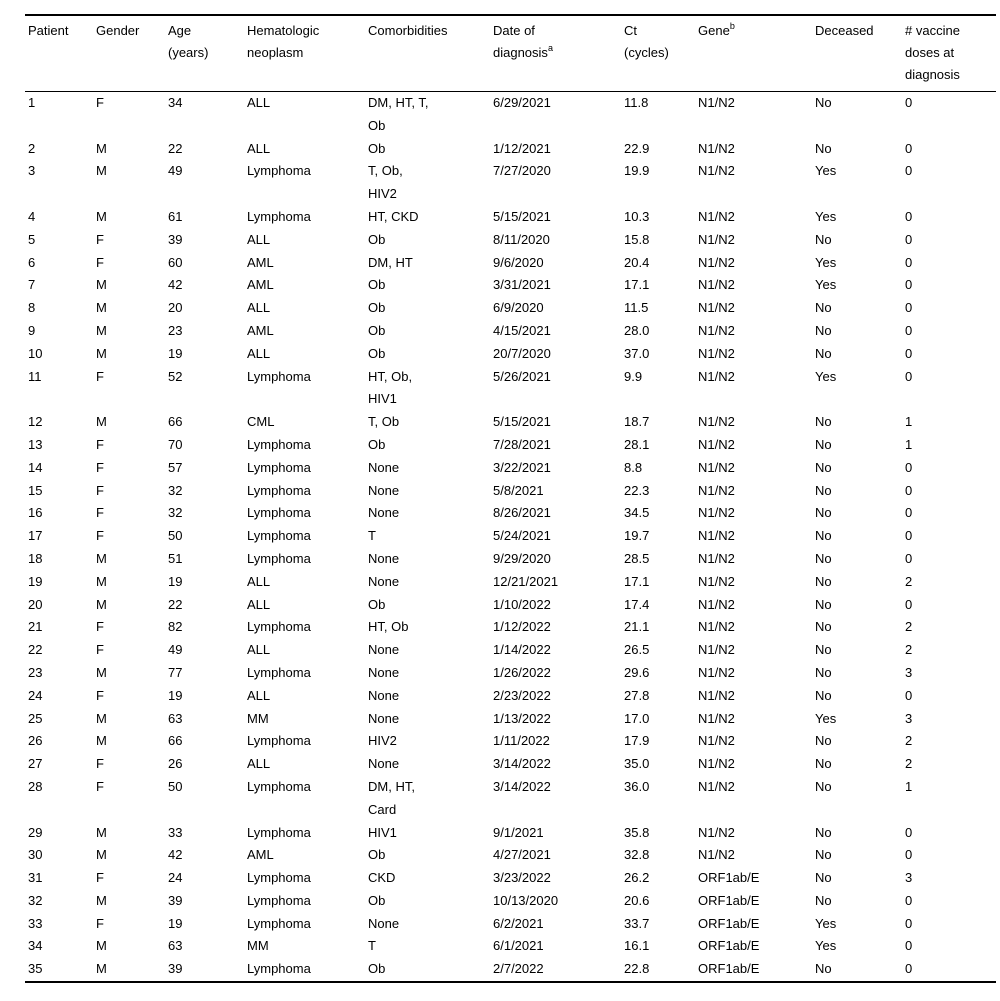 The image size is (1000, 1001). I want to click on table-cell-comorbidities: CKD, so click(430, 878).